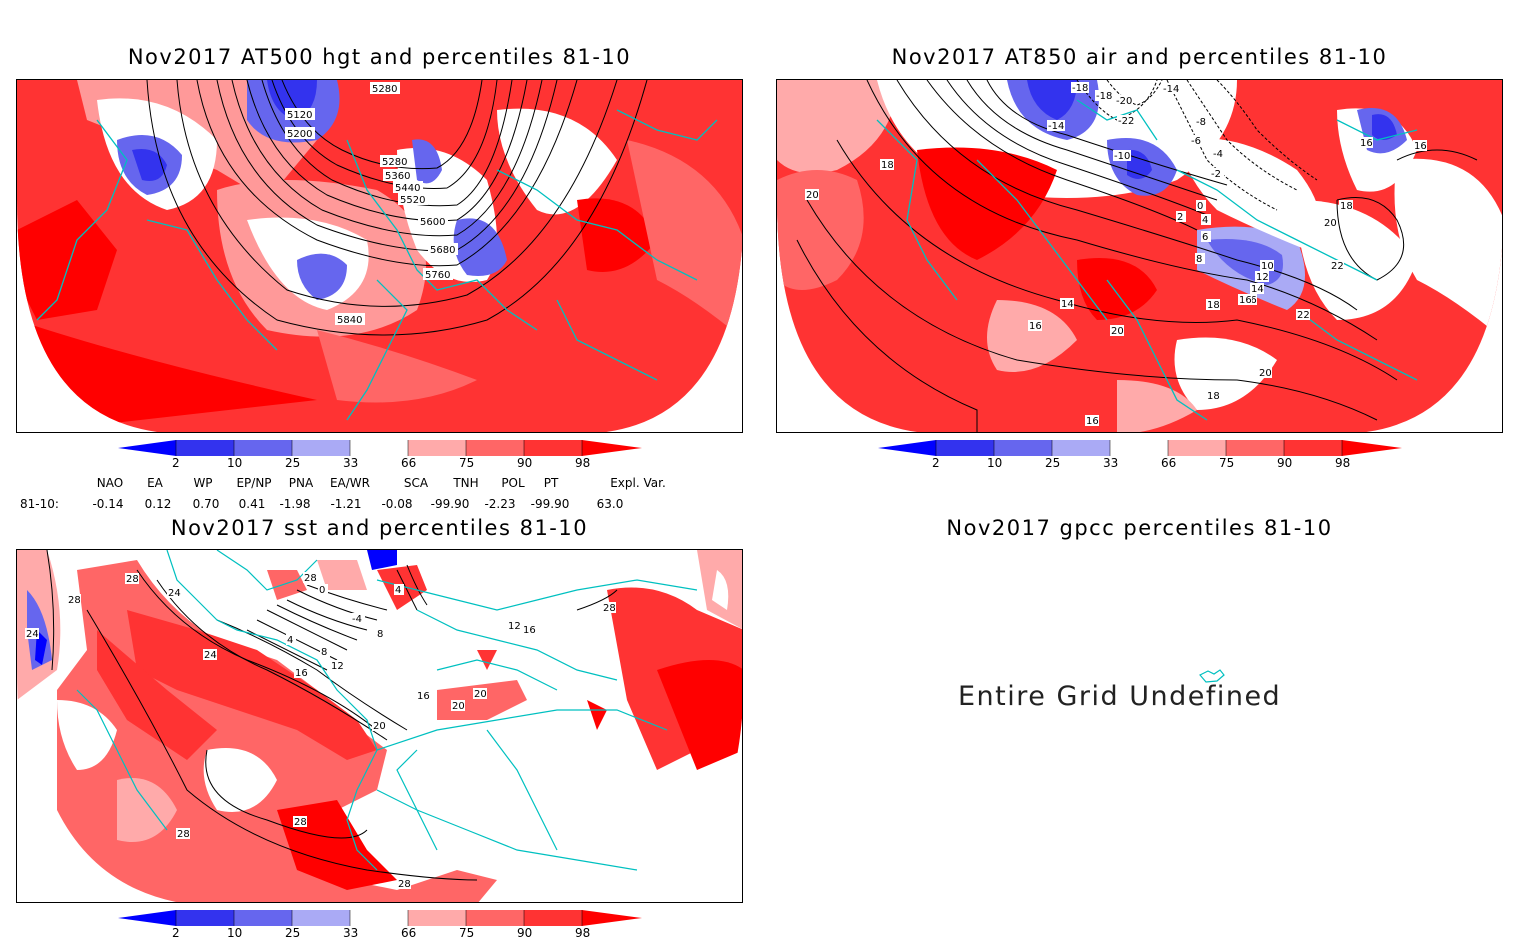 This screenshot has width=1520, height=940. Describe the element at coordinates (108, 504) in the screenshot. I see `index-value: -0.14` at that location.